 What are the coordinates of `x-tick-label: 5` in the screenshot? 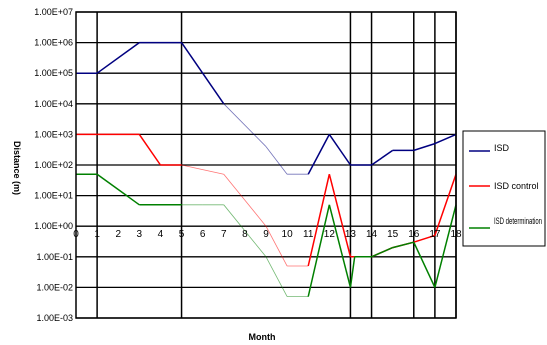 It's located at (182, 234).